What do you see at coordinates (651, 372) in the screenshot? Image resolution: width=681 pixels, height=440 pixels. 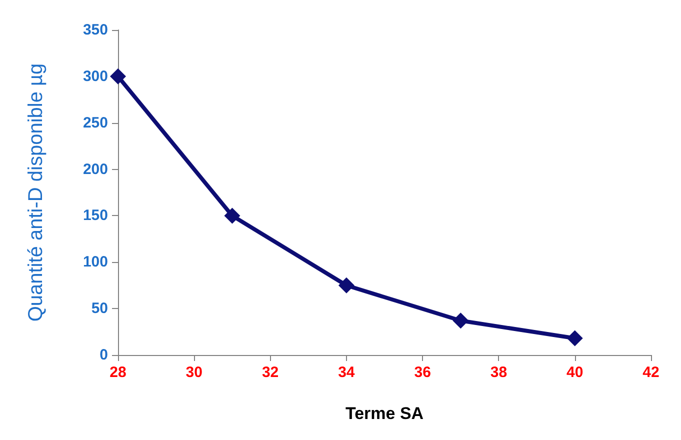 I see `x-tick-label: 42` at bounding box center [651, 372].